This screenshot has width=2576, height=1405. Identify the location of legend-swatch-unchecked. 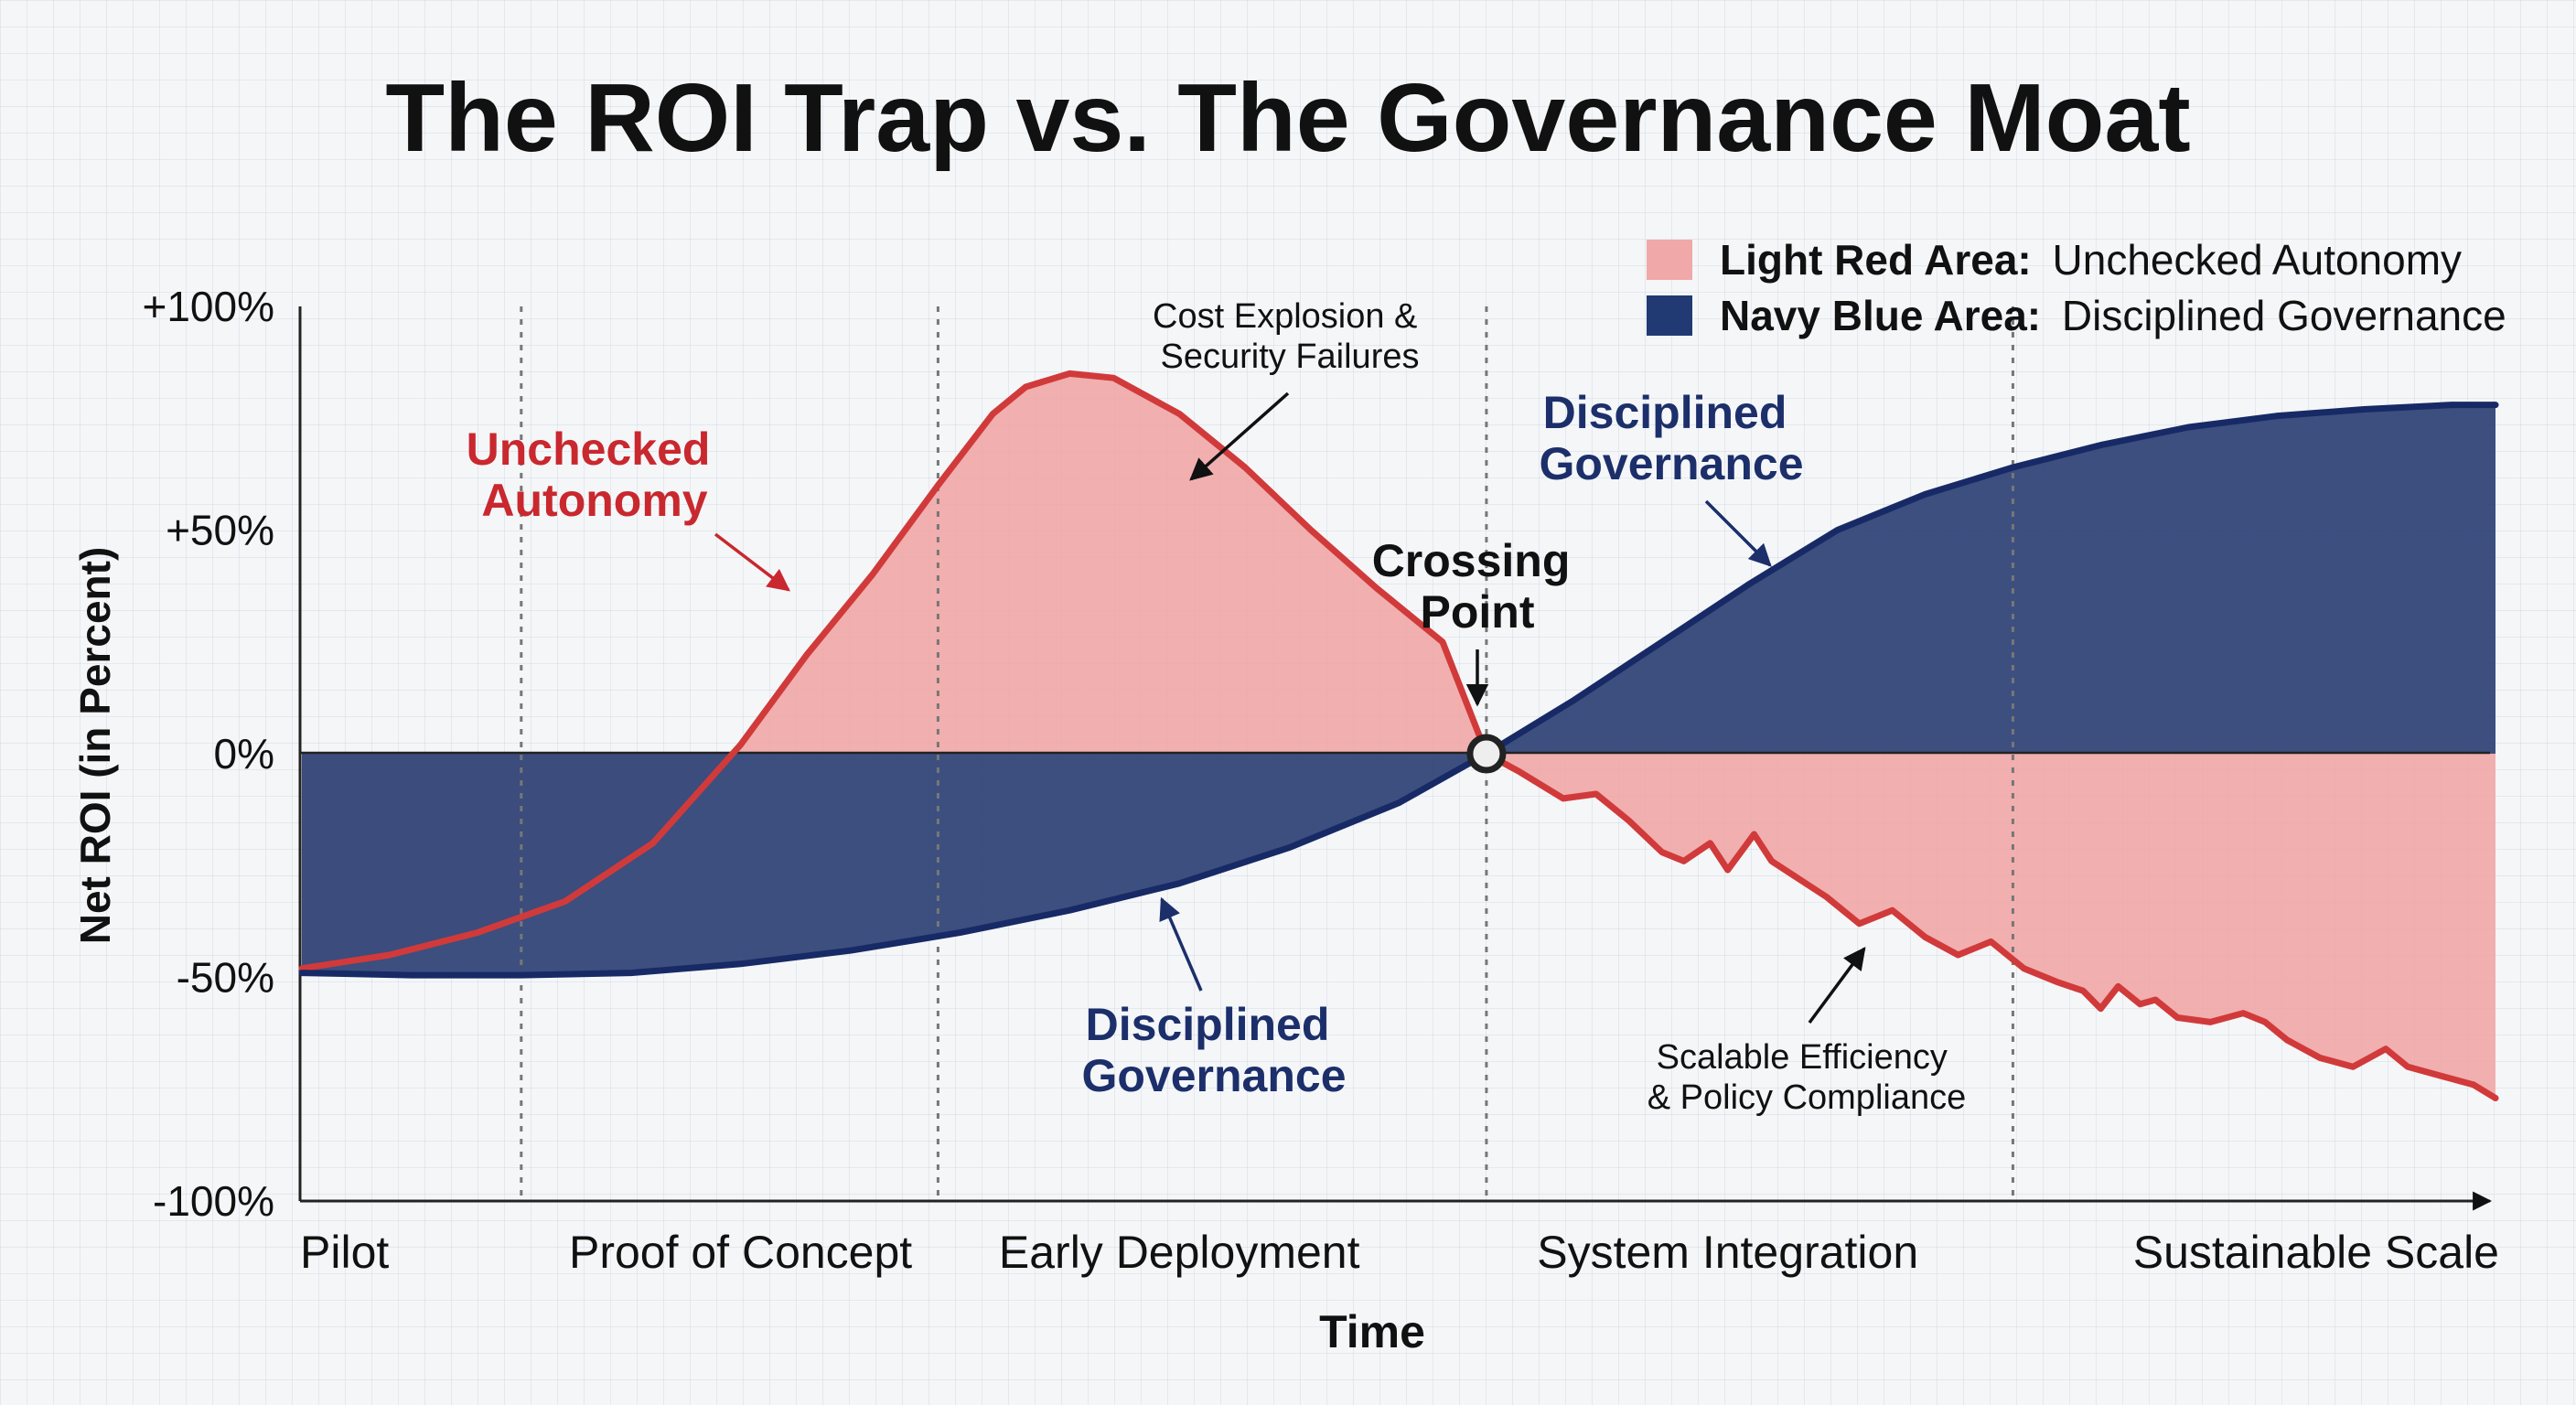
(1670, 260).